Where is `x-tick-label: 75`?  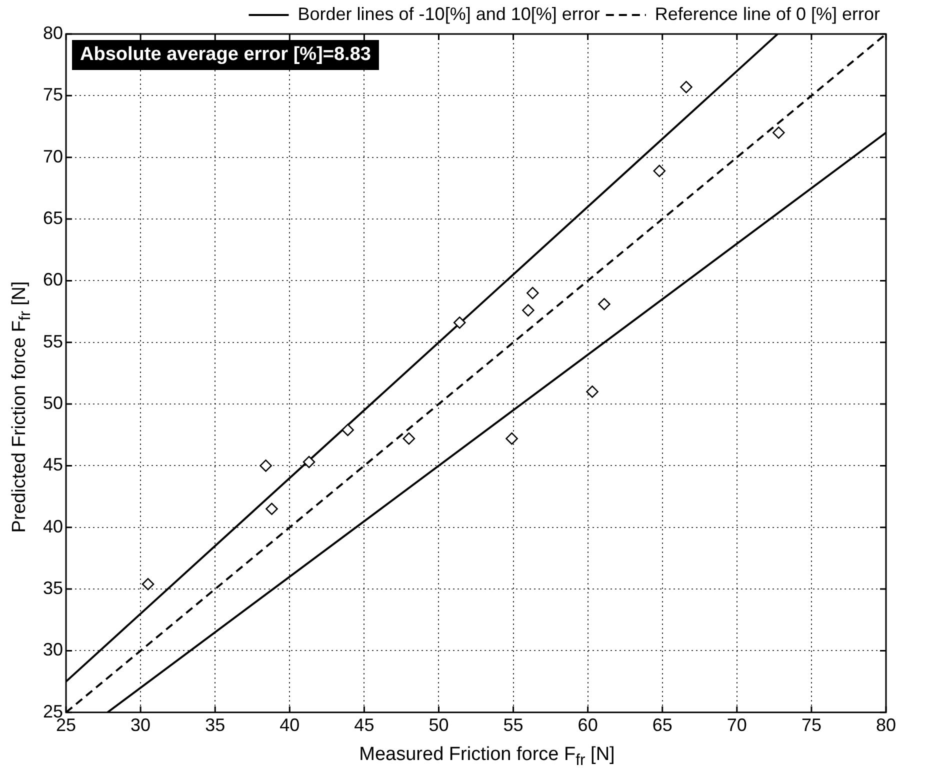 x-tick-label: 75 is located at coordinates (811, 725).